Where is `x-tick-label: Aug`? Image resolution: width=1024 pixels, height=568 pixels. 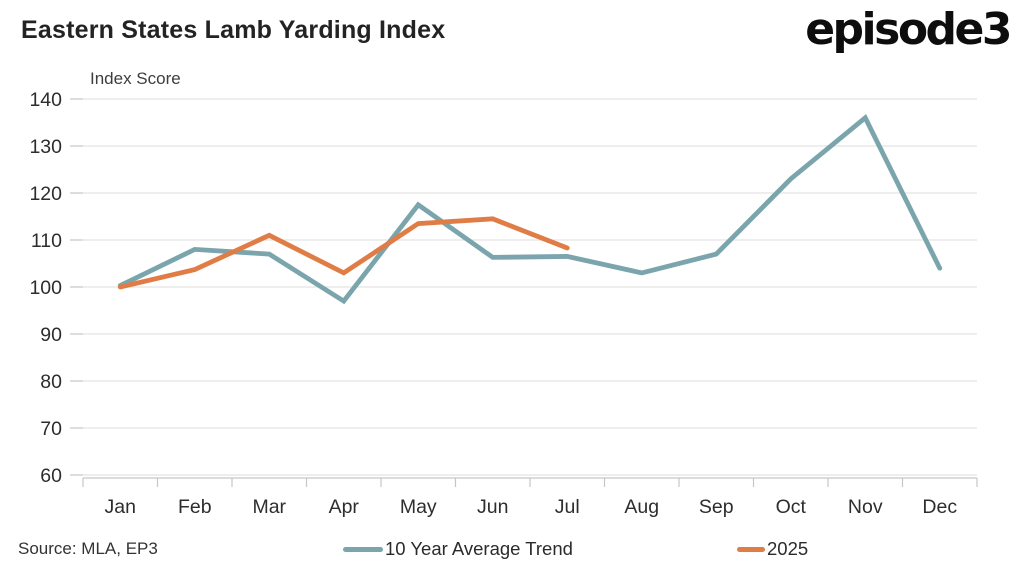
x-tick-label: Aug is located at coordinates (641, 507).